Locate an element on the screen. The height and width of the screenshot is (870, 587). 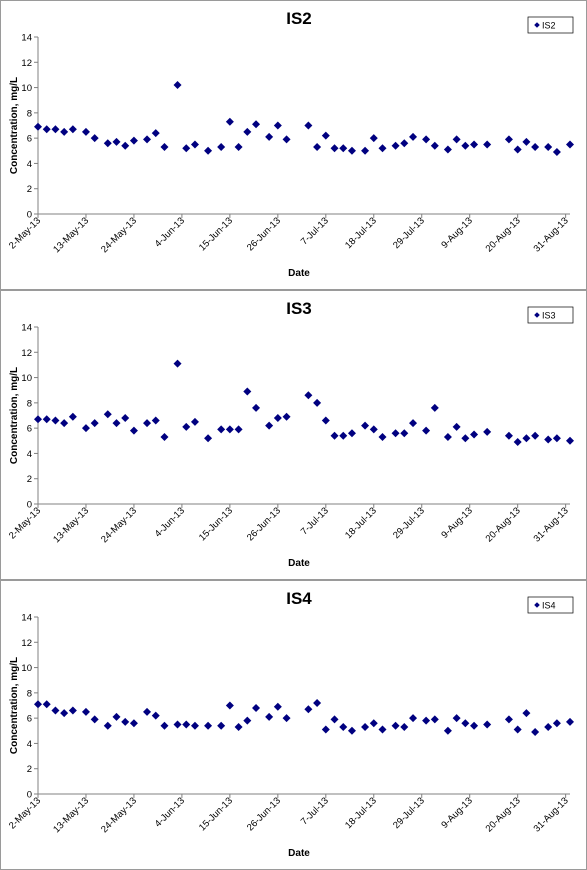
chart-title: IS2 is located at coordinates (299, 18).